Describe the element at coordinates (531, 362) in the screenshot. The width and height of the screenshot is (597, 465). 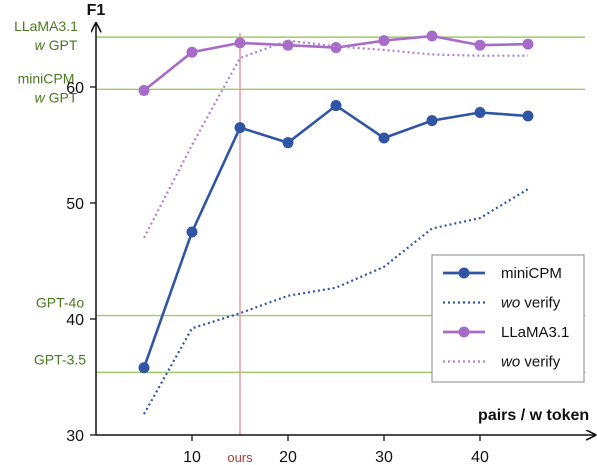
I see `legend-label-3: wo verify` at that location.